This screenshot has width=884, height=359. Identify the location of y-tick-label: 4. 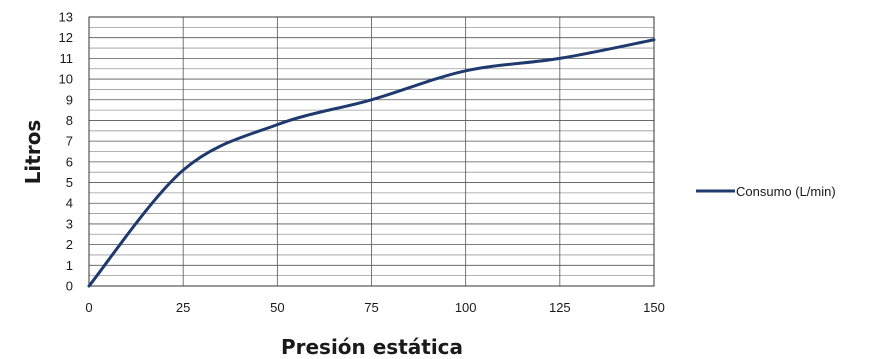
(69, 203).